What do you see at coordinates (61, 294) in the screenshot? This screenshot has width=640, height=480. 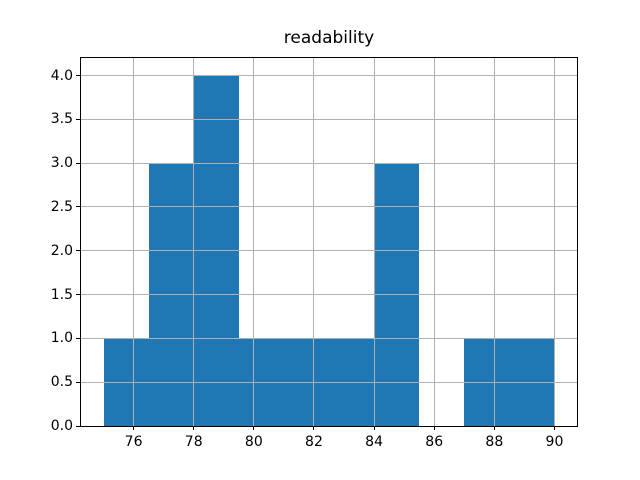 I see `y-tick-label: 1.5` at bounding box center [61, 294].